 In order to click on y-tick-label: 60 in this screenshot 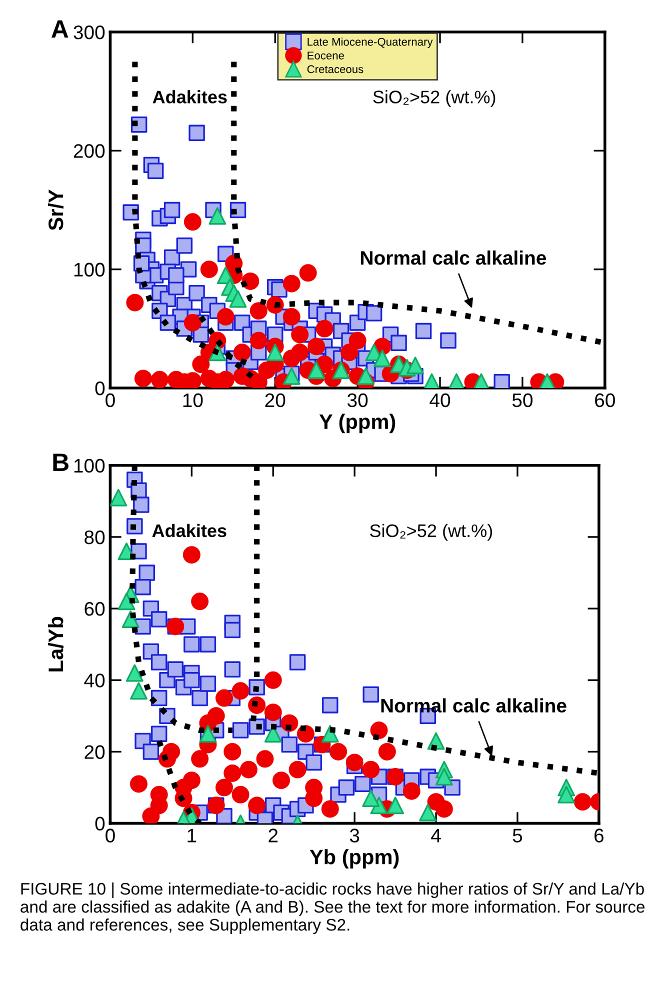, I will do `click(94, 609)`.